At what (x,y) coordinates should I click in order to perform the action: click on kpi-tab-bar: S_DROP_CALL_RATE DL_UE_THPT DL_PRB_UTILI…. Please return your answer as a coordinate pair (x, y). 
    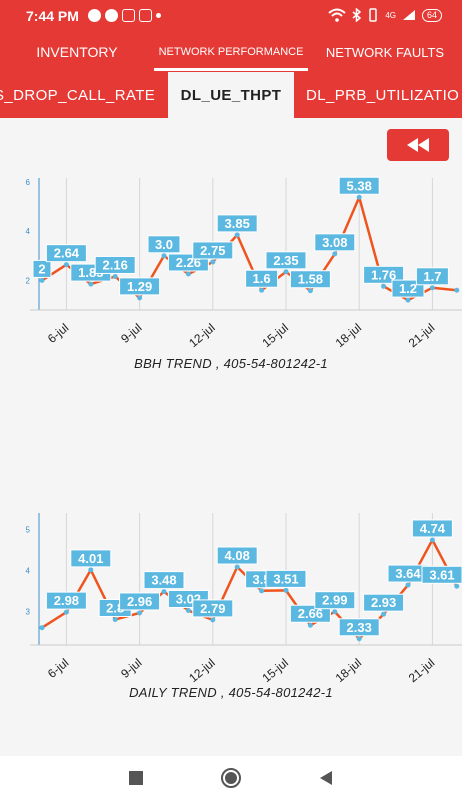
    Looking at the image, I should click on (231, 95).